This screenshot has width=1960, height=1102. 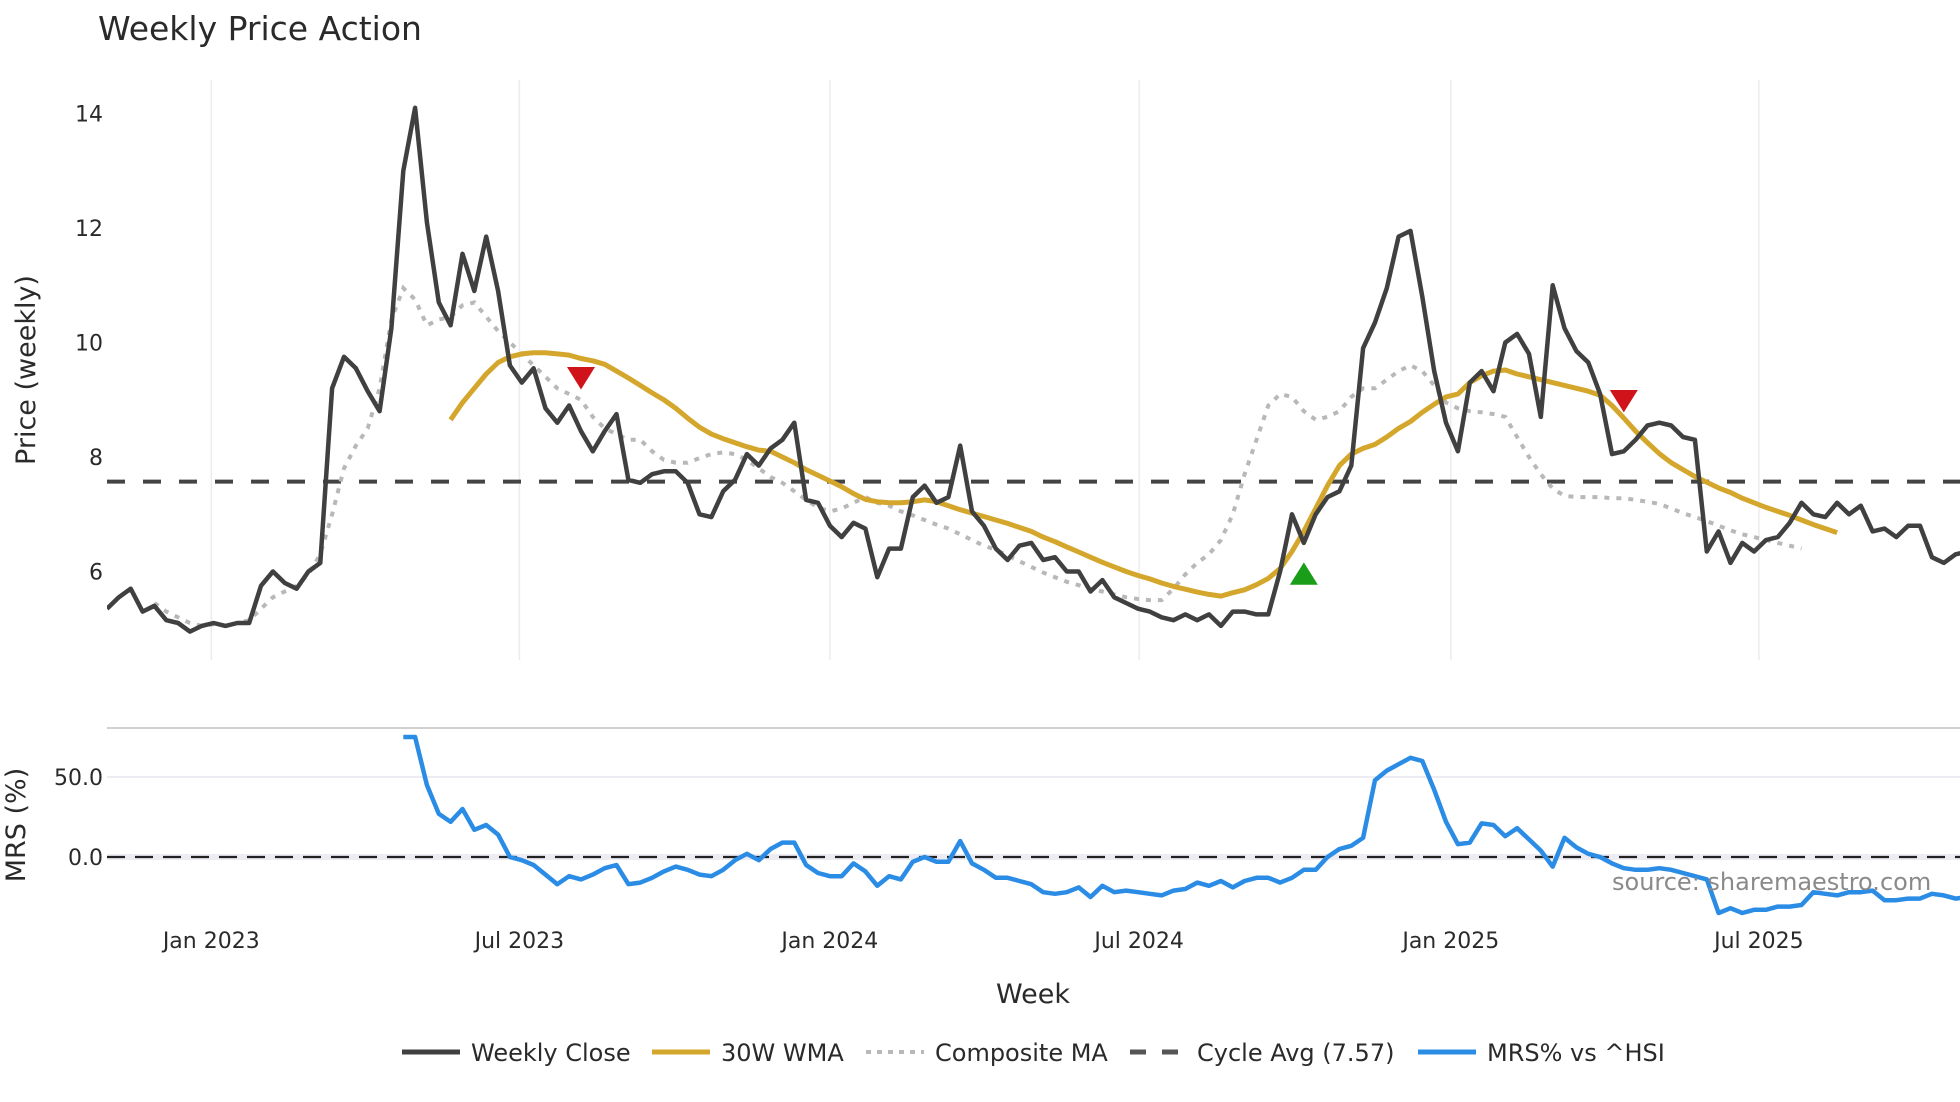 I want to click on y-tick-labels: 6 8 10 12 14 0.0 50.0, so click(x=78, y=487).